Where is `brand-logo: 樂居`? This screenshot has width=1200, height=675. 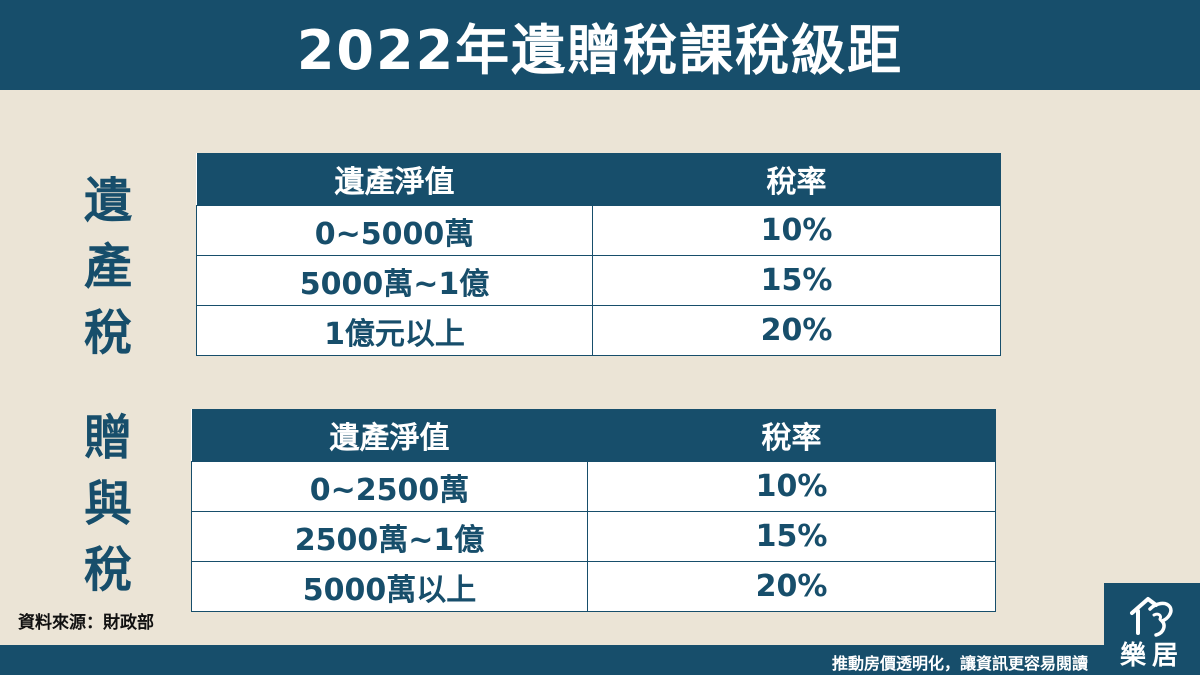
brand-logo: 樂居 is located at coordinates (1152, 629).